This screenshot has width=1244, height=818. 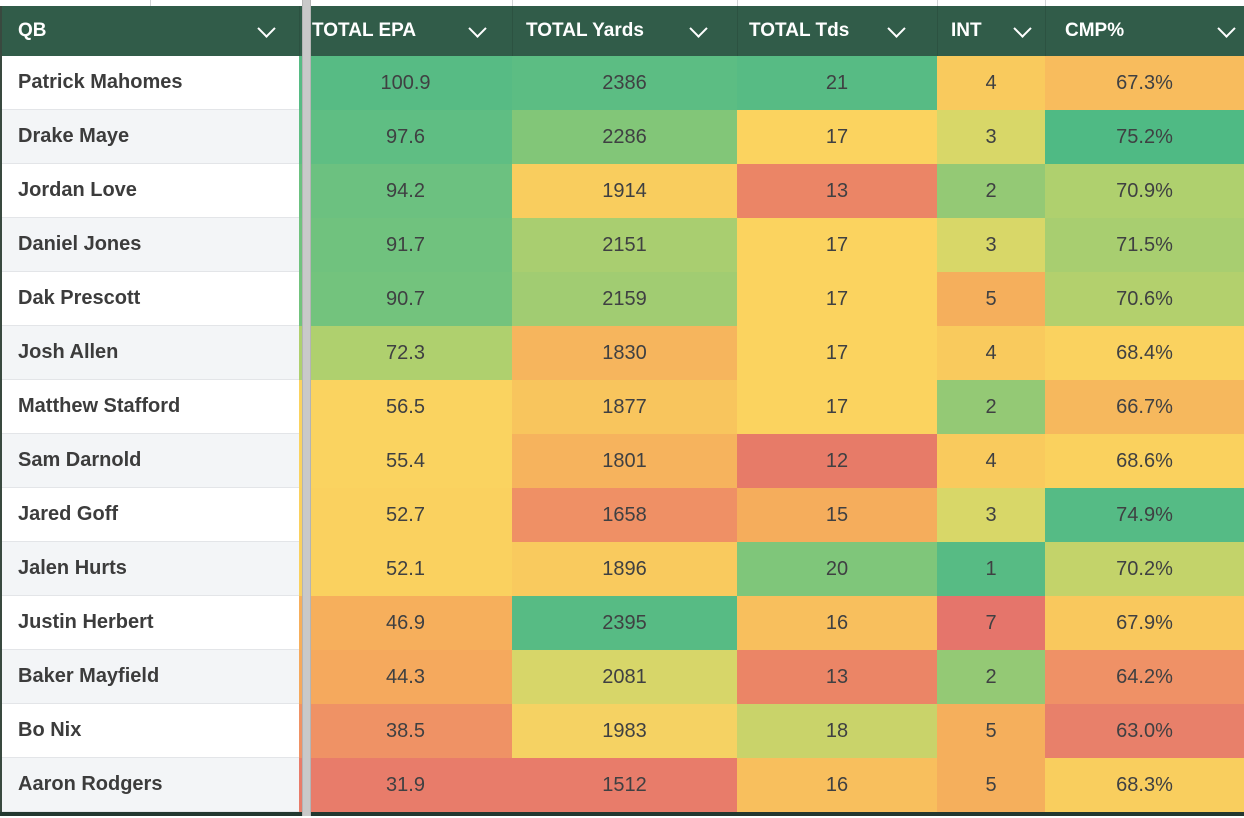 What do you see at coordinates (991, 31) in the screenshot?
I see `column-header-int: INT` at bounding box center [991, 31].